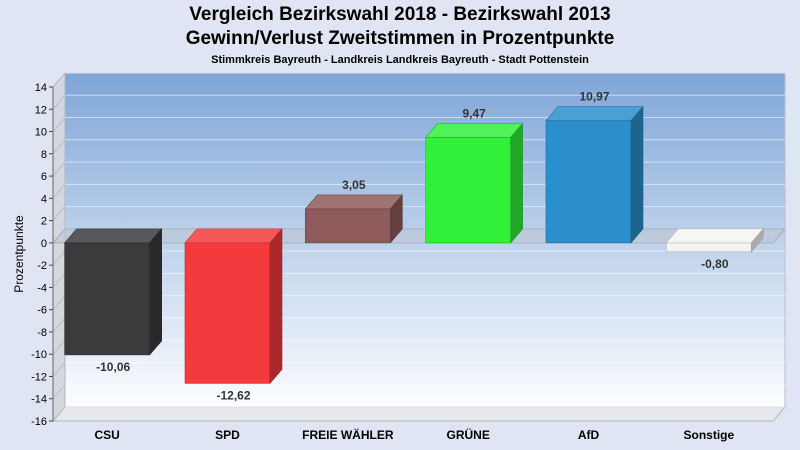  Describe the element at coordinates (41, 110) in the screenshot. I see `y-tick-label: 12` at that location.